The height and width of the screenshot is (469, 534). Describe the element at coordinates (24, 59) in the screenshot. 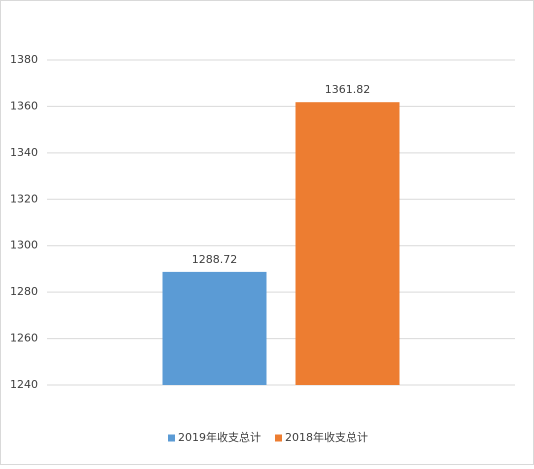

I see `y-tick-label: 1380` at that location.